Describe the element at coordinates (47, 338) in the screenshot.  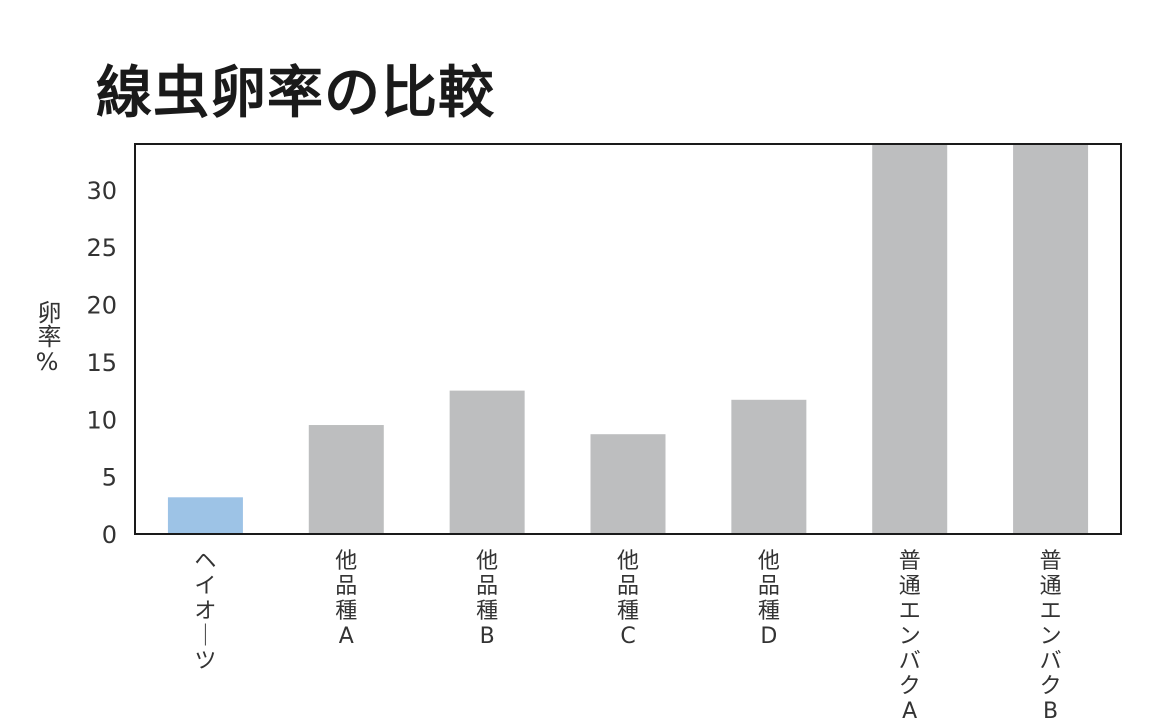
I see `y-axis-label: 卵率%` at that location.